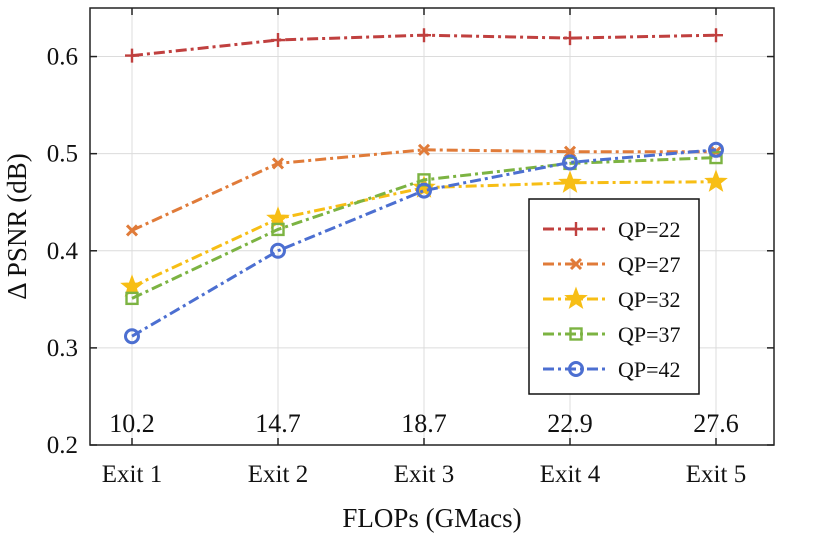 The height and width of the screenshot is (536, 830). Describe the element at coordinates (716, 474) in the screenshot. I see `x-tick-label: Exit 5` at that location.